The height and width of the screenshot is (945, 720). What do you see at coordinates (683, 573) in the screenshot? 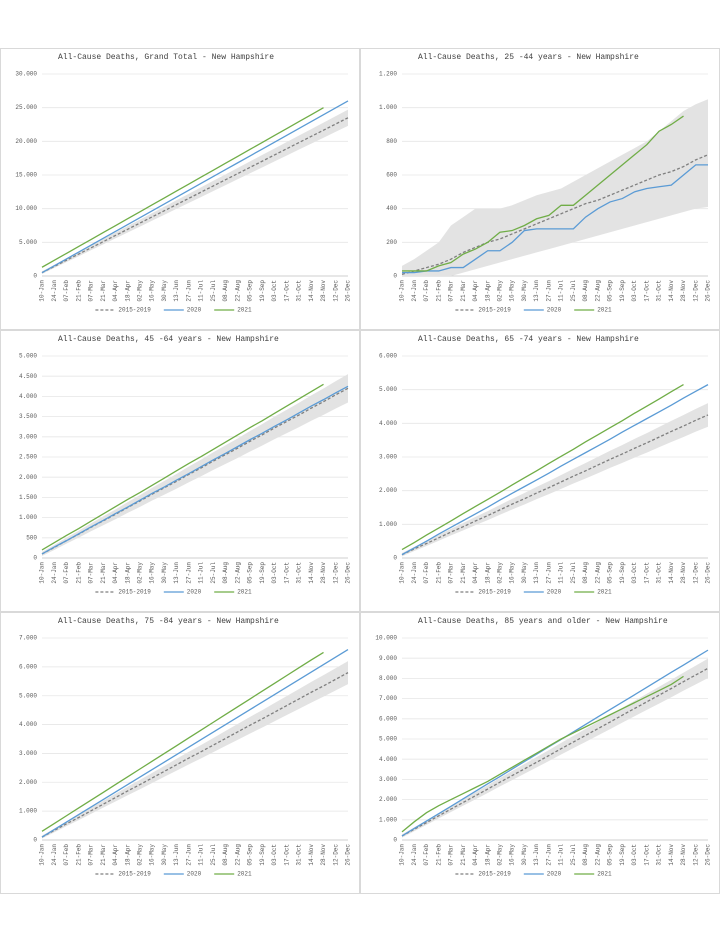
I see `x-tick-label: 28-Nov` at bounding box center [683, 573].